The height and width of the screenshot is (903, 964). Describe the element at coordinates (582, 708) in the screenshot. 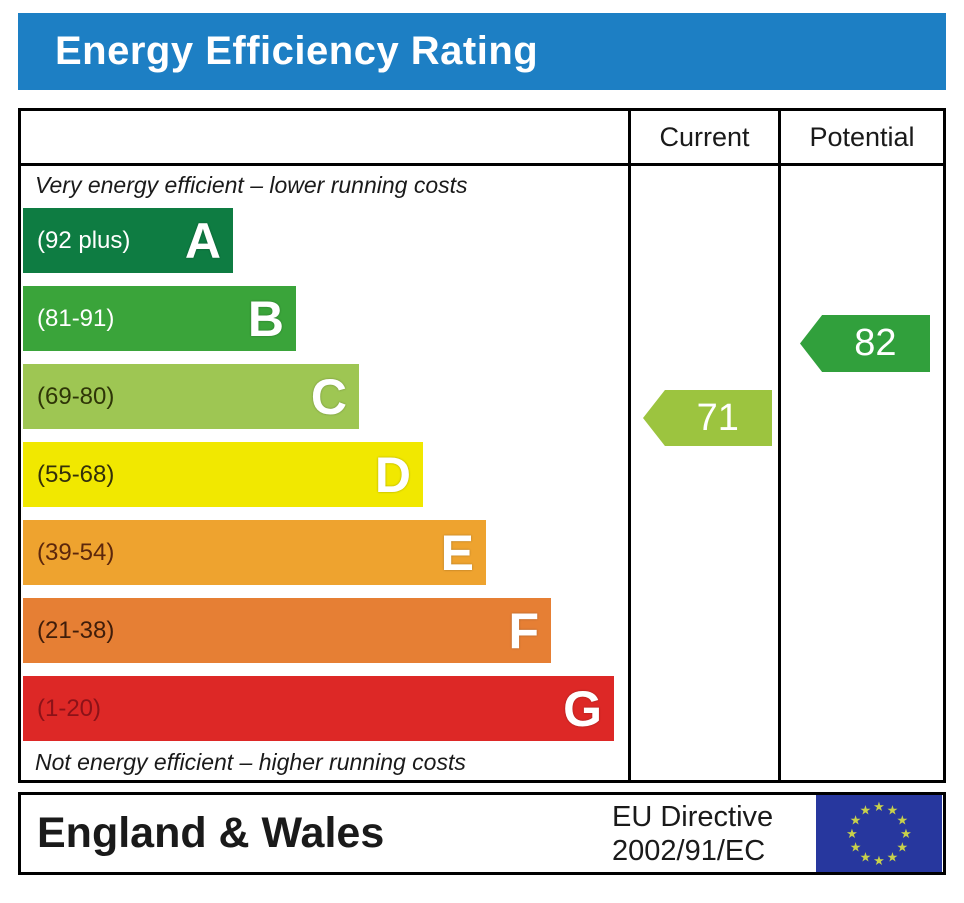

I see `band-letter-g: G` at that location.